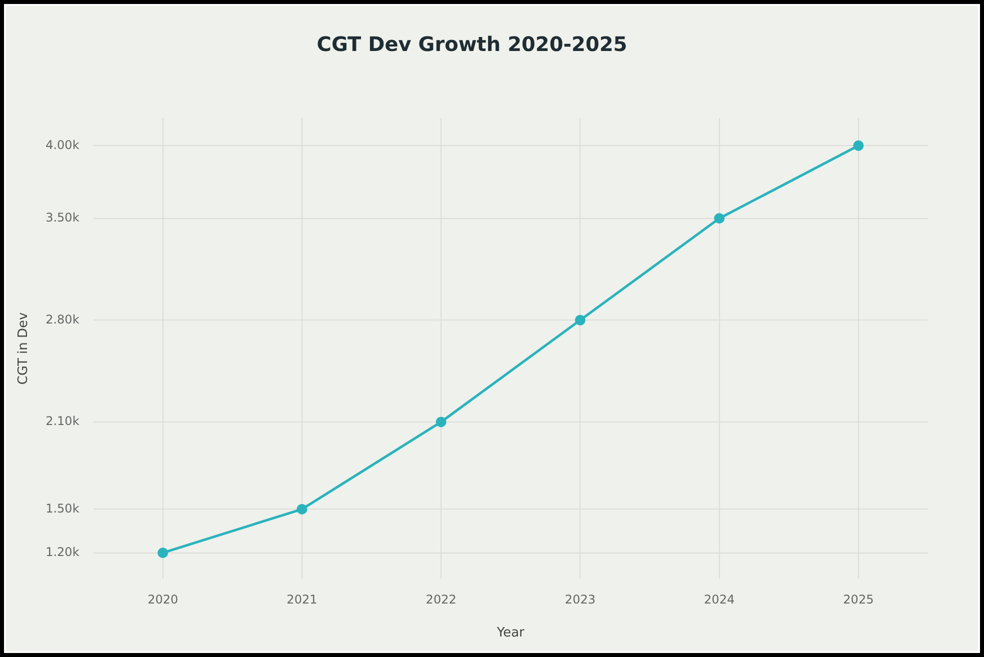 The height and width of the screenshot is (657, 984). I want to click on y-tick-label: 1.20k, so click(63, 551).